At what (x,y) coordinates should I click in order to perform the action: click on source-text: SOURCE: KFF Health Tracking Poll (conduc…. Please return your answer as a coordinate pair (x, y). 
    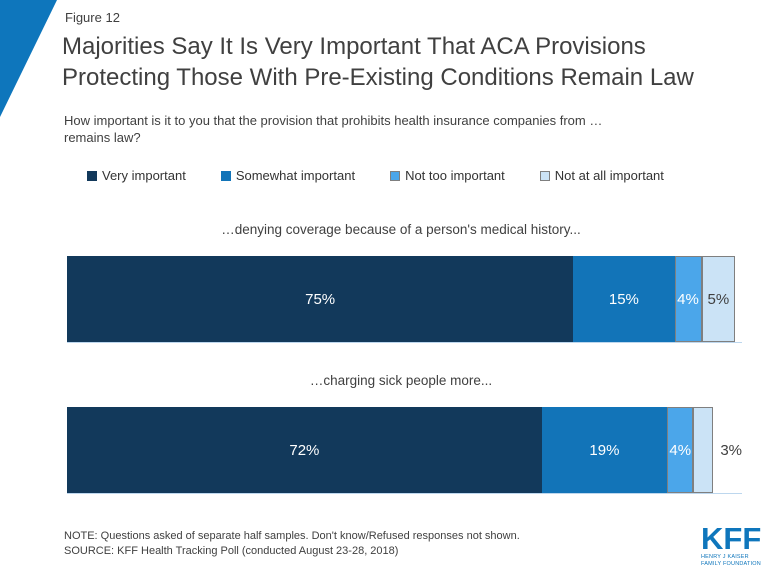
    Looking at the image, I should click on (231, 550).